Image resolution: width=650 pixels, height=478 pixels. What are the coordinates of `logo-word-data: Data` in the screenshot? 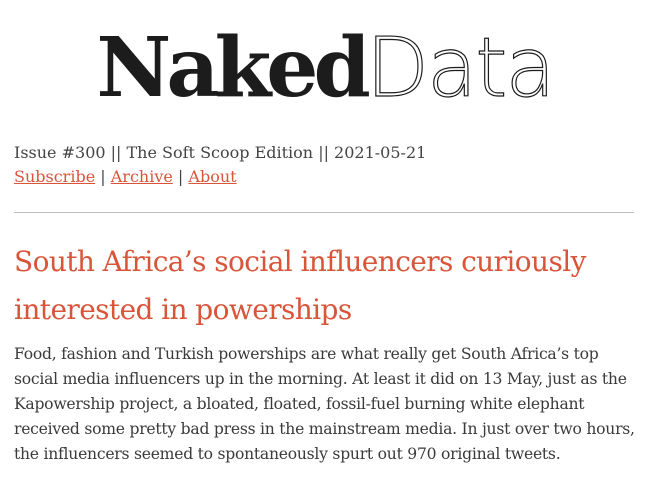 It's located at (460, 68).